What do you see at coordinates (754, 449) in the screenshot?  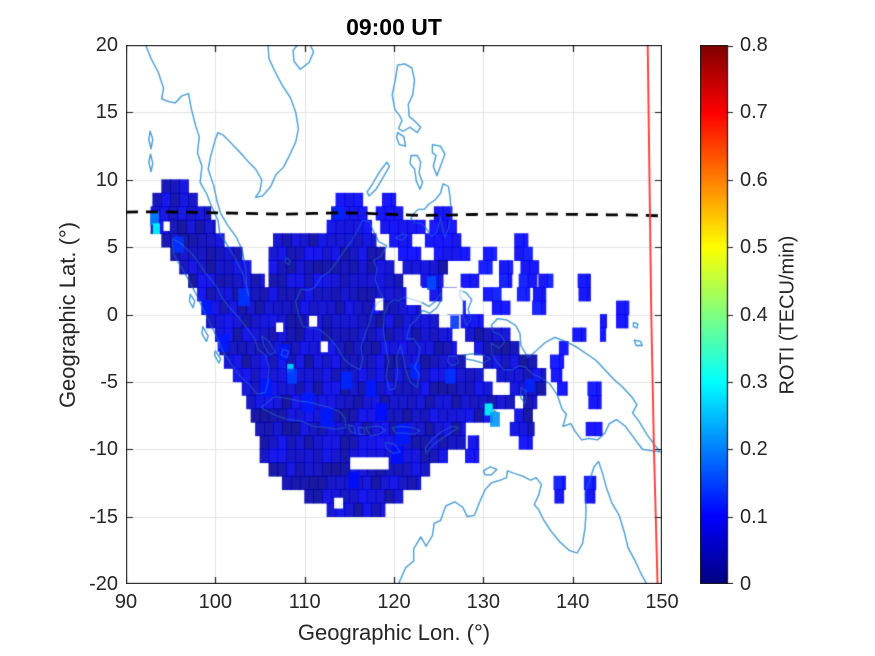 I see `colorbar-tick-label: 0.2` at bounding box center [754, 449].